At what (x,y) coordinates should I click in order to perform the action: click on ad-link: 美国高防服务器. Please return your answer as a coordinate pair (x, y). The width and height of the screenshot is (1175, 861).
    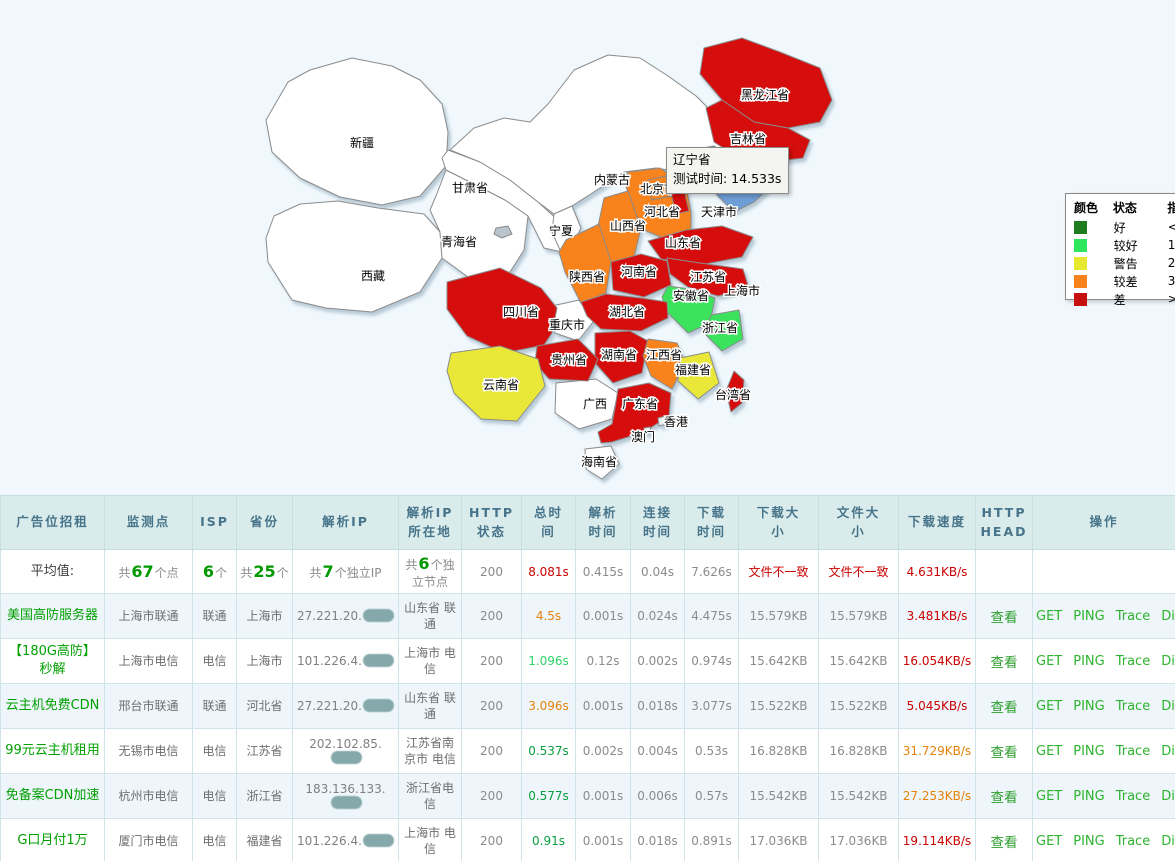
    Looking at the image, I should click on (52, 616).